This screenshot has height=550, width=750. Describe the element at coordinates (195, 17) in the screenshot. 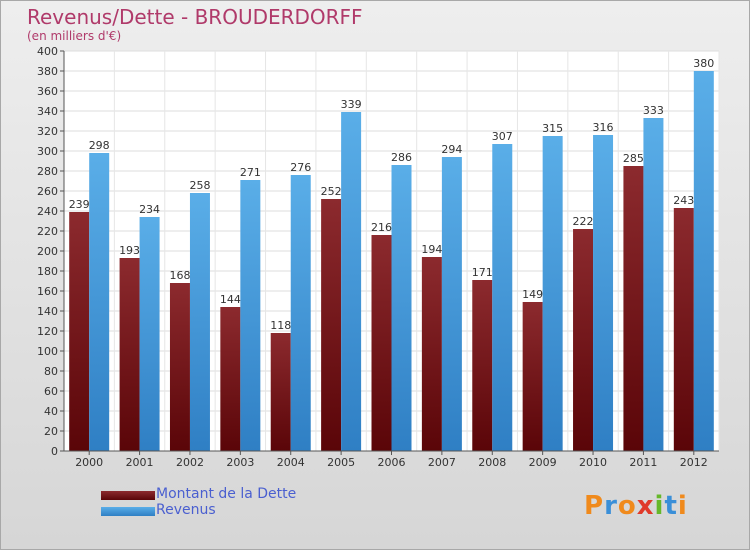

I see `chart-title: Revenus/Dette - BROUDERDORFF` at that location.